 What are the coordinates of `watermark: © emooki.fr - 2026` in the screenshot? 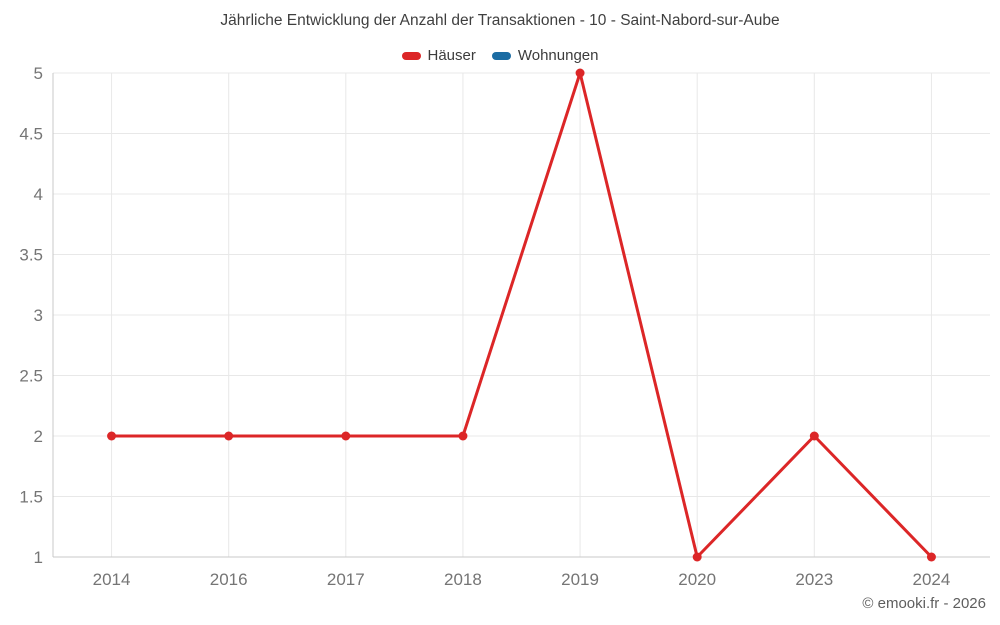 It's located at (924, 603).